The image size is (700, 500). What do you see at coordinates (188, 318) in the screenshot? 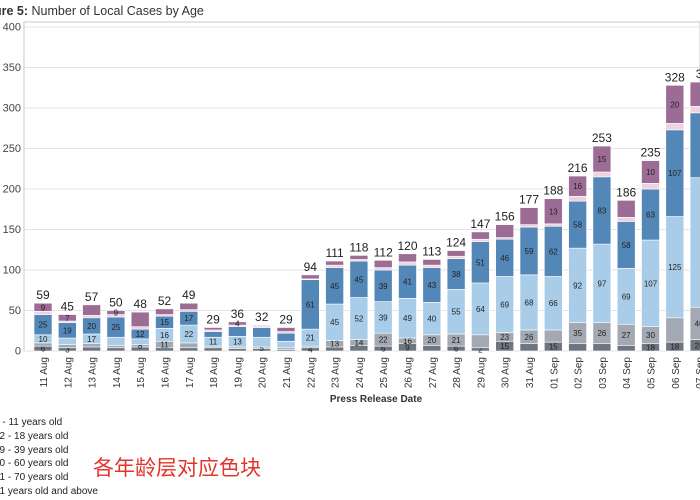
I see `segment-label: 17` at bounding box center [188, 318].